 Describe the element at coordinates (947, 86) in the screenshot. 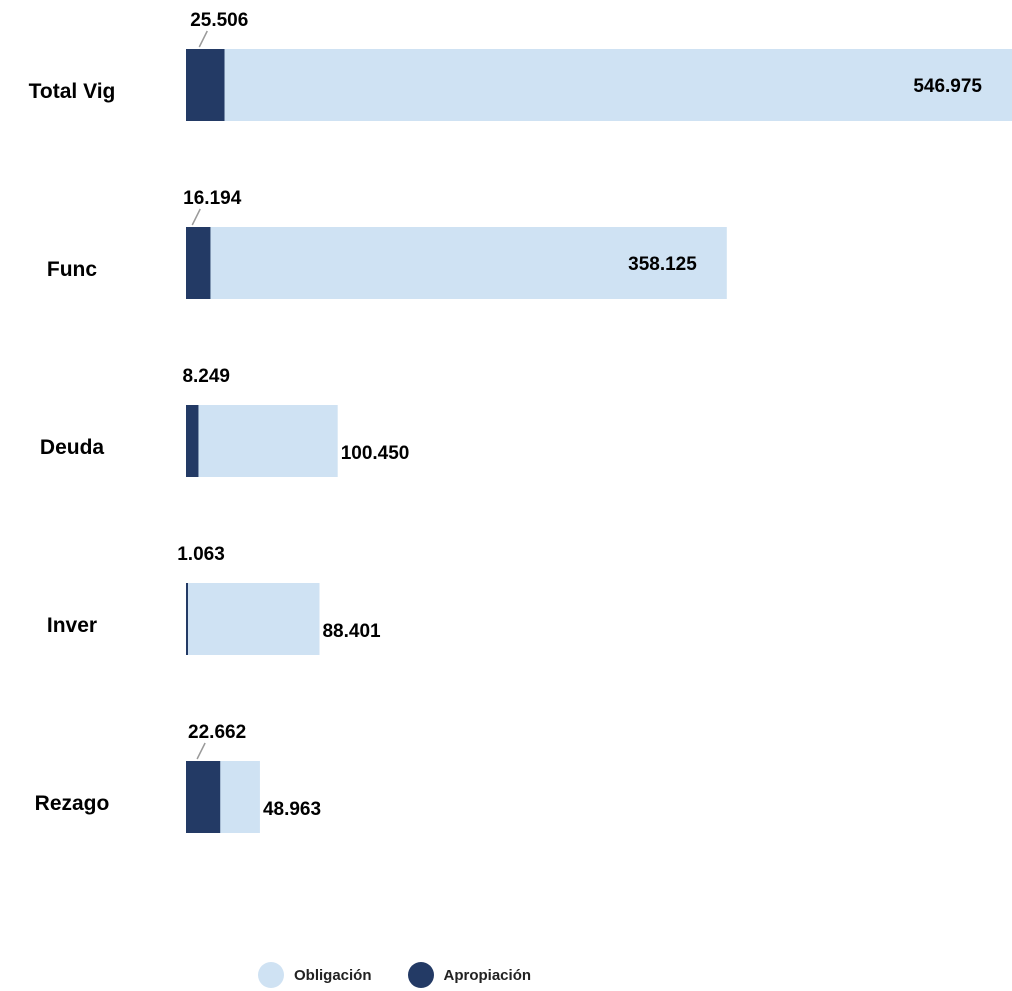

I see `value-label-obligacion-total-vig: 546.975` at that location.